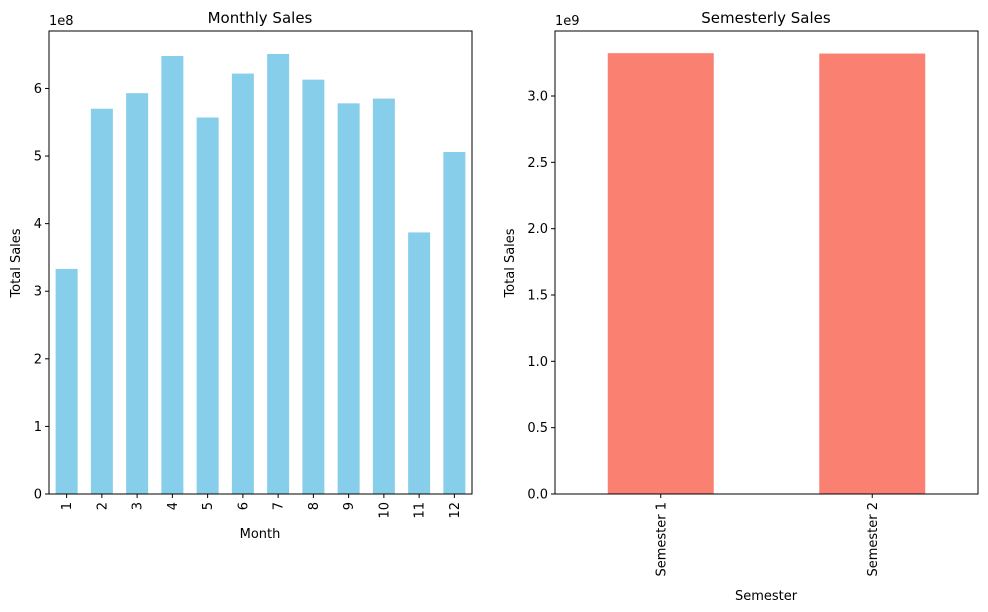  What do you see at coordinates (567, 21) in the screenshot?
I see `y-offset-label: 1e9` at bounding box center [567, 21].